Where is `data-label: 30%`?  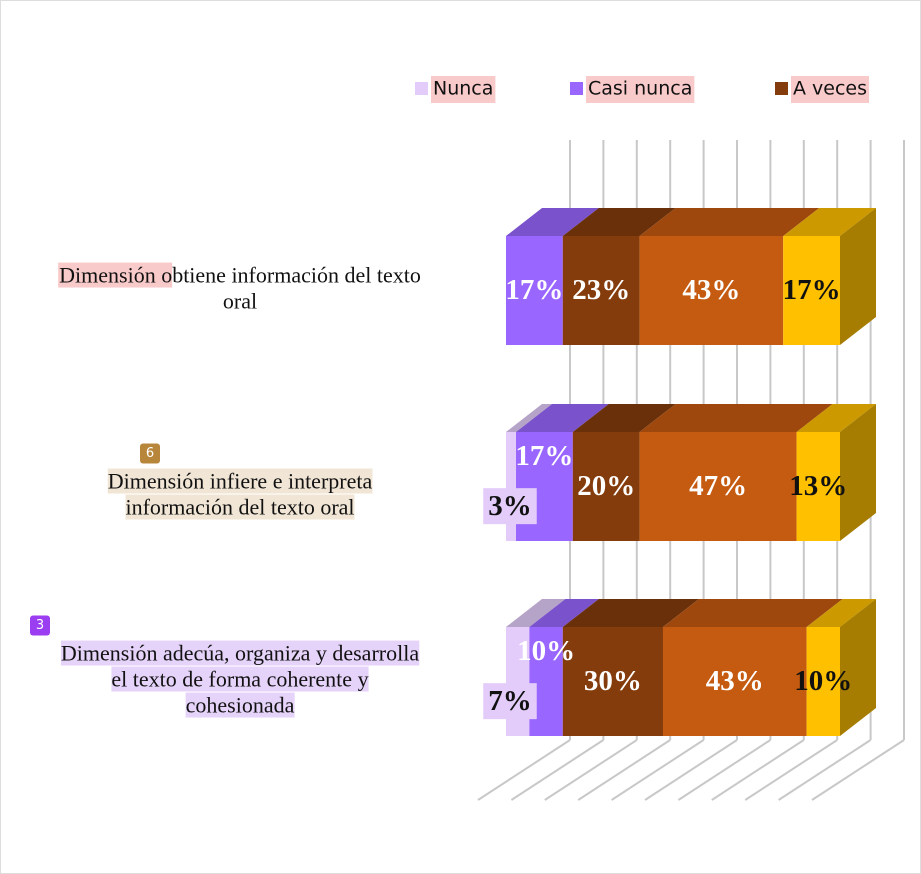
data-label: 30% is located at coordinates (613, 681).